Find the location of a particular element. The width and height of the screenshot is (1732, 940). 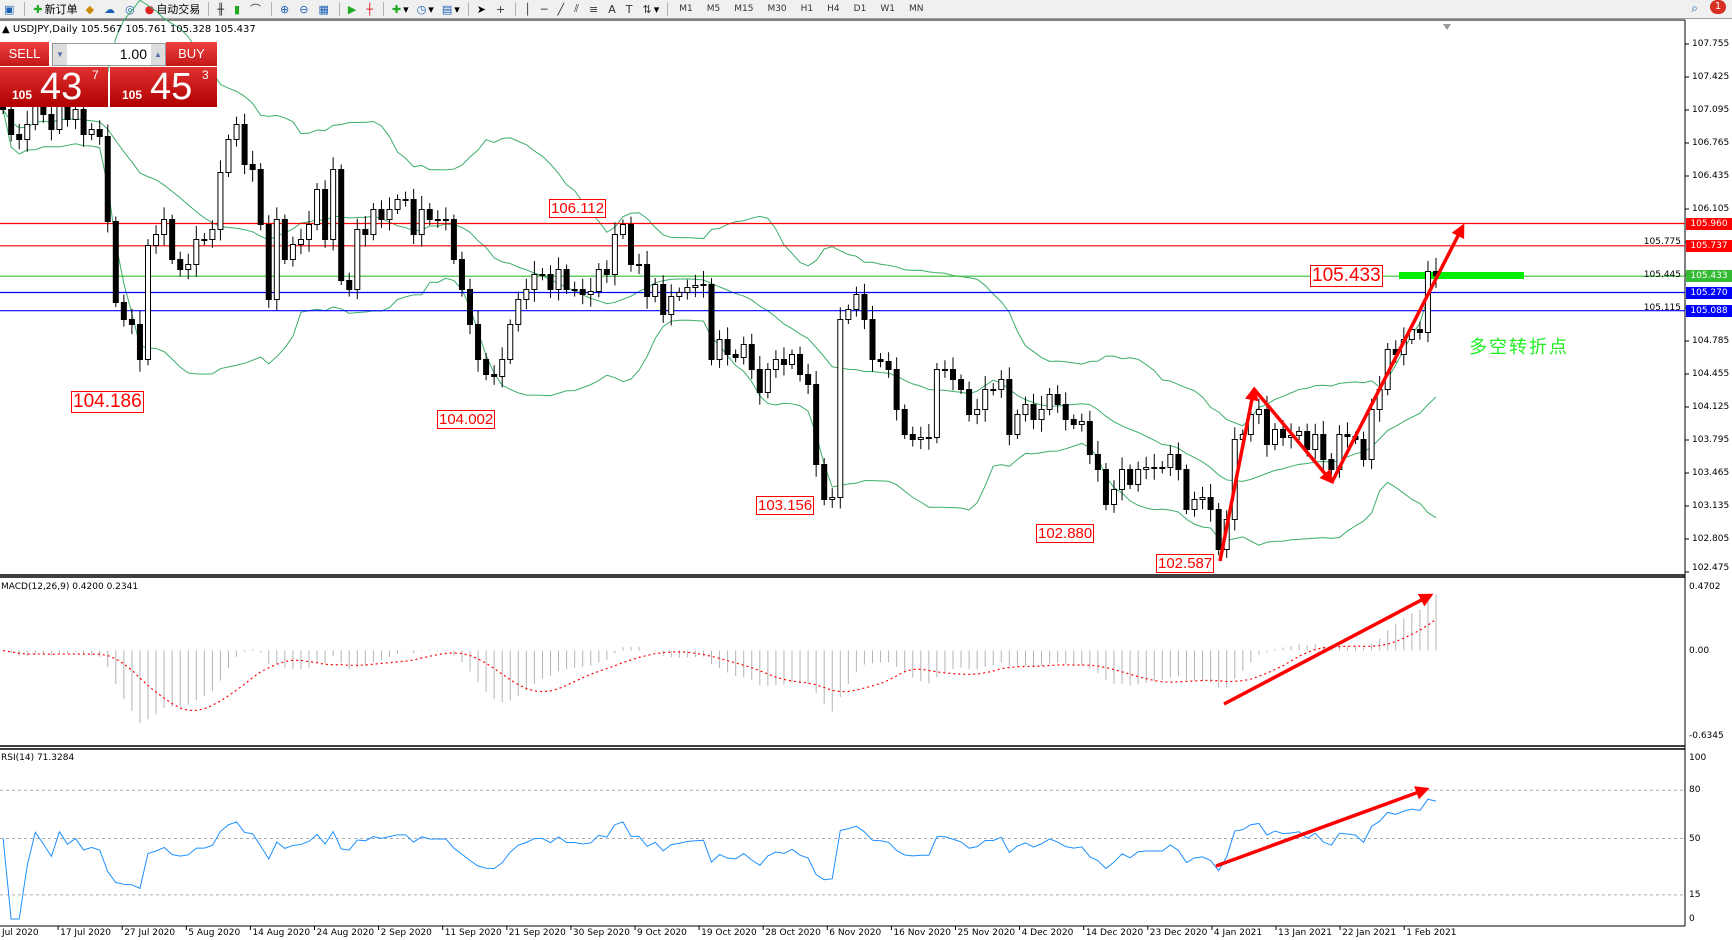

zoom-out-button: ⊖ is located at coordinates (304, 9).